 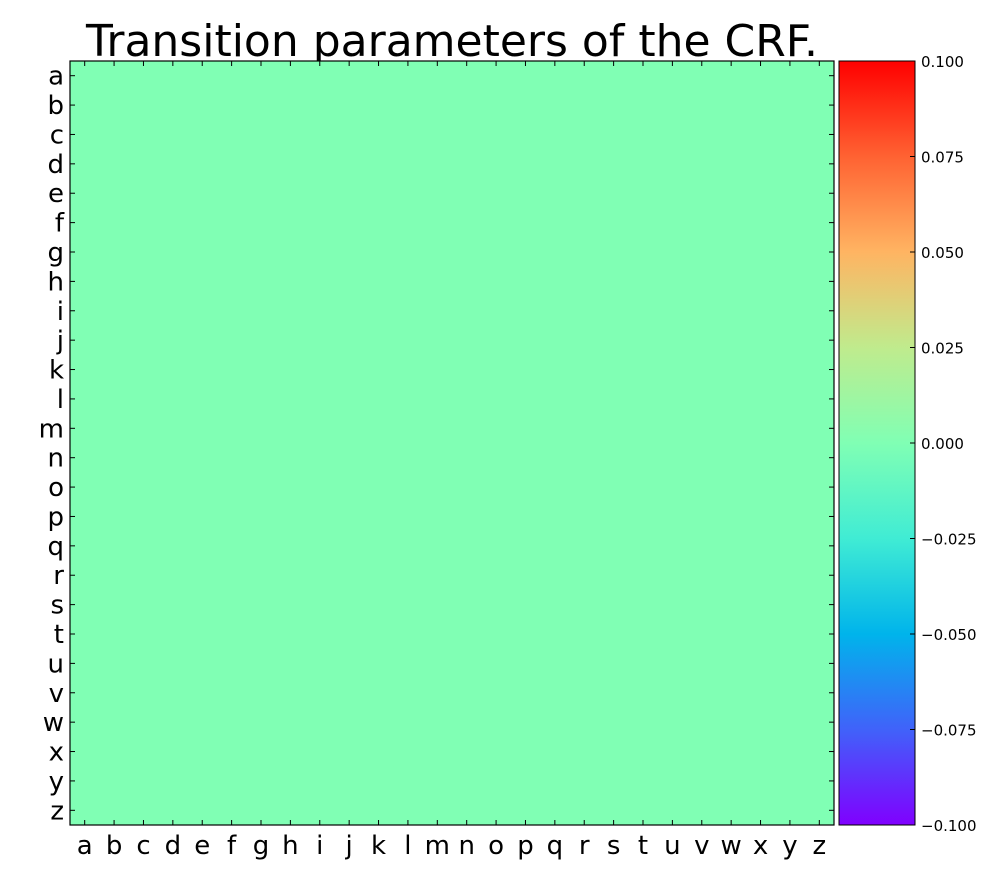 What do you see at coordinates (949, 635) in the screenshot?
I see `colorbar-tick-label: −0.050` at bounding box center [949, 635].